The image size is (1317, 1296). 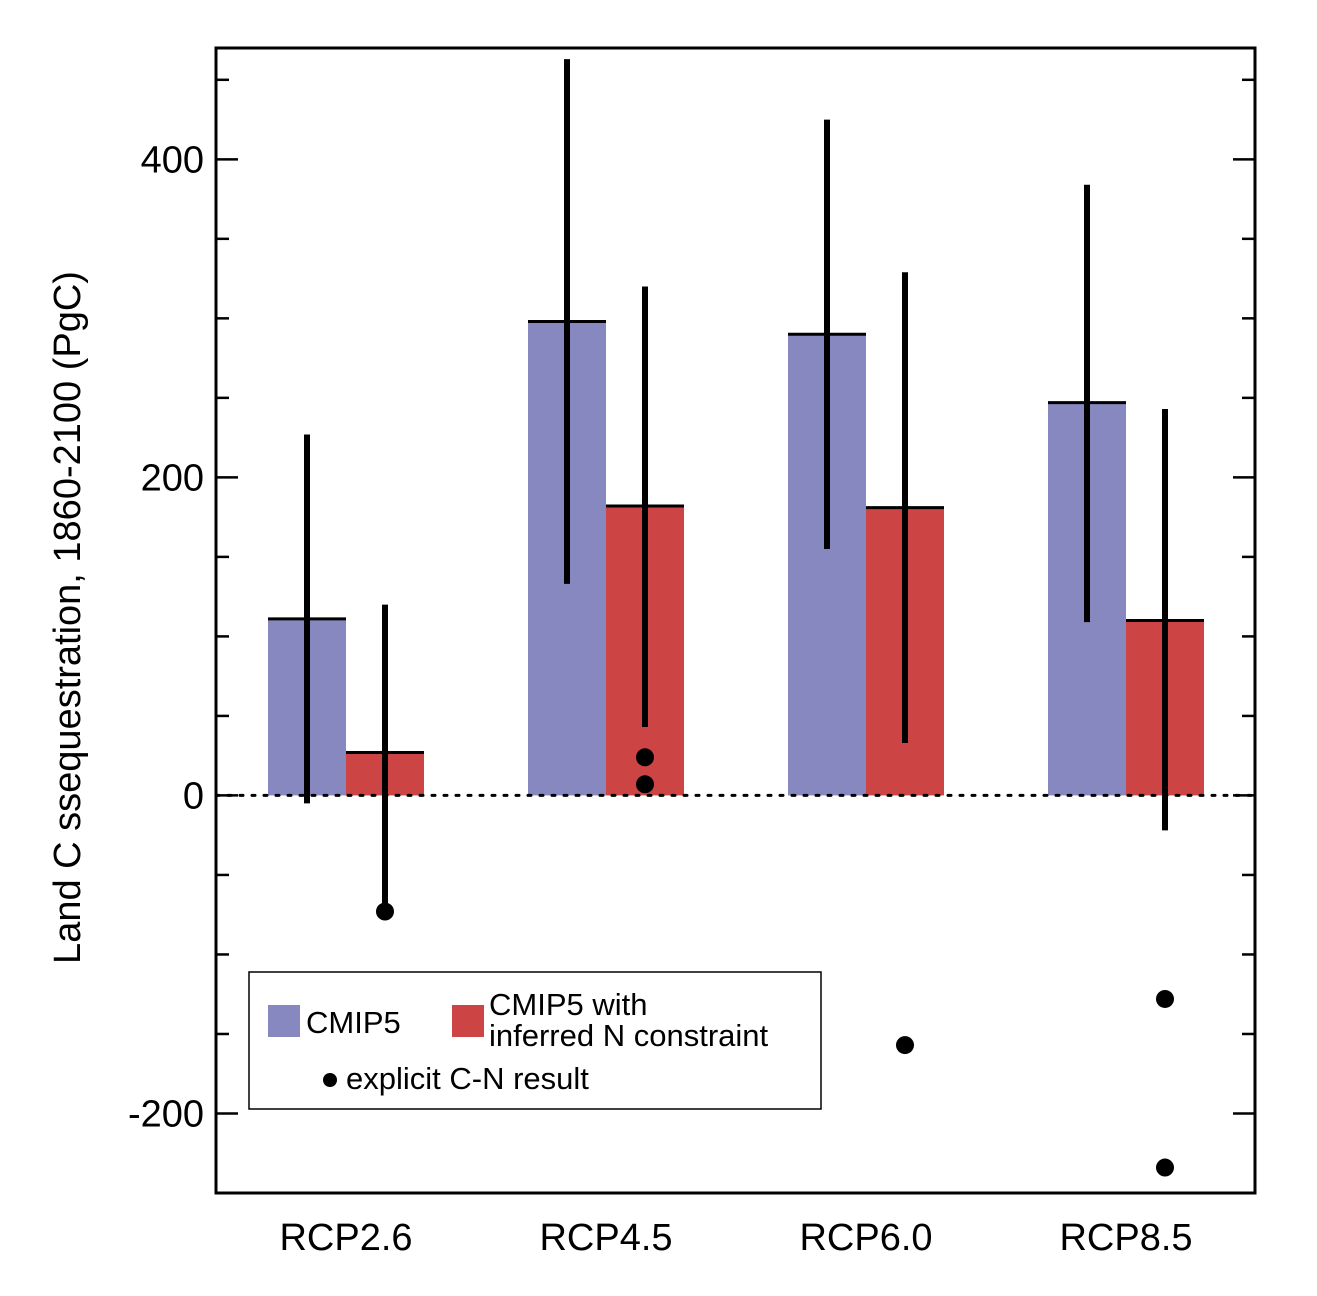 I want to click on legend-label-n-constraint-line1: CMIP5 with, so click(x=568, y=1004).